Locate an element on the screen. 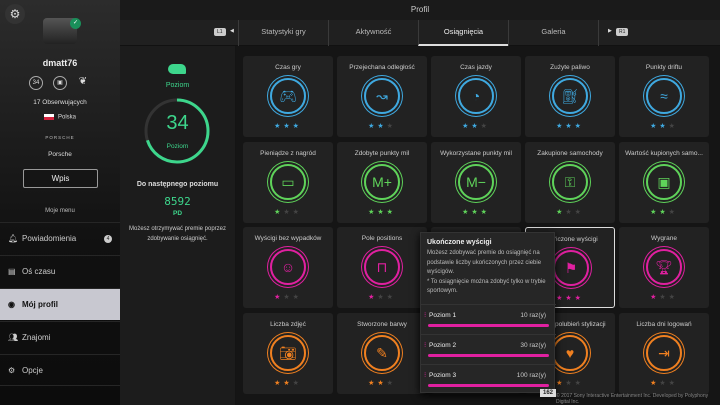 Image resolution: width=720 pixels, height=405 pixels. level-ring is located at coordinates (177, 131).